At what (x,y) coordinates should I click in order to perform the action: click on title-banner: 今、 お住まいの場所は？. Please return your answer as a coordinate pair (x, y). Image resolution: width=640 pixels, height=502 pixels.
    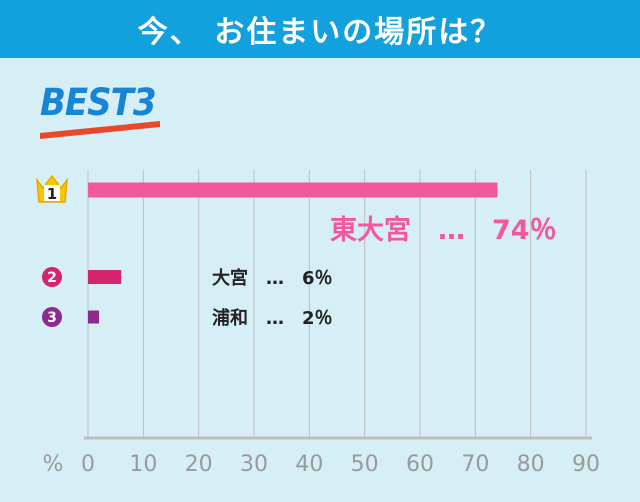
    Looking at the image, I should click on (320, 29).